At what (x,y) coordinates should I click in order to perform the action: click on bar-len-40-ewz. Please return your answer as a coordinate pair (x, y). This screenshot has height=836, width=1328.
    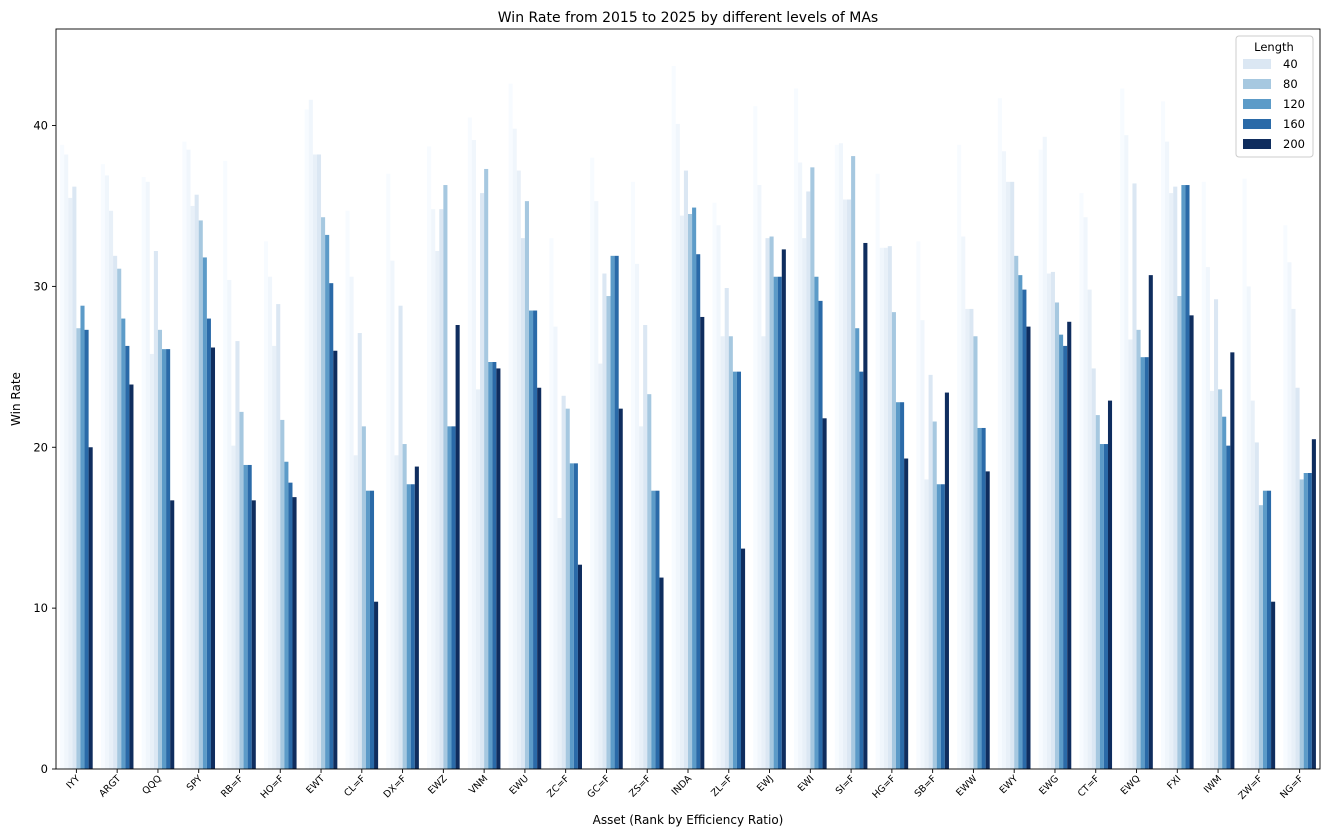
    Looking at the image, I should click on (441, 489).